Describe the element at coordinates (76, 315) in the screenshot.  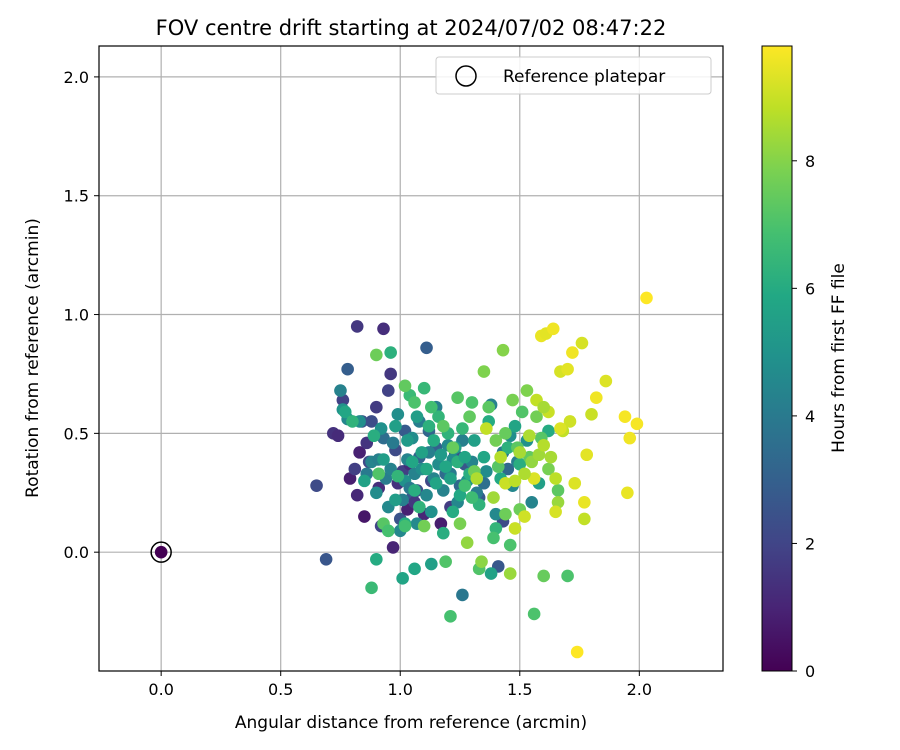
I see `y-tick-label: 1.0` at that location.